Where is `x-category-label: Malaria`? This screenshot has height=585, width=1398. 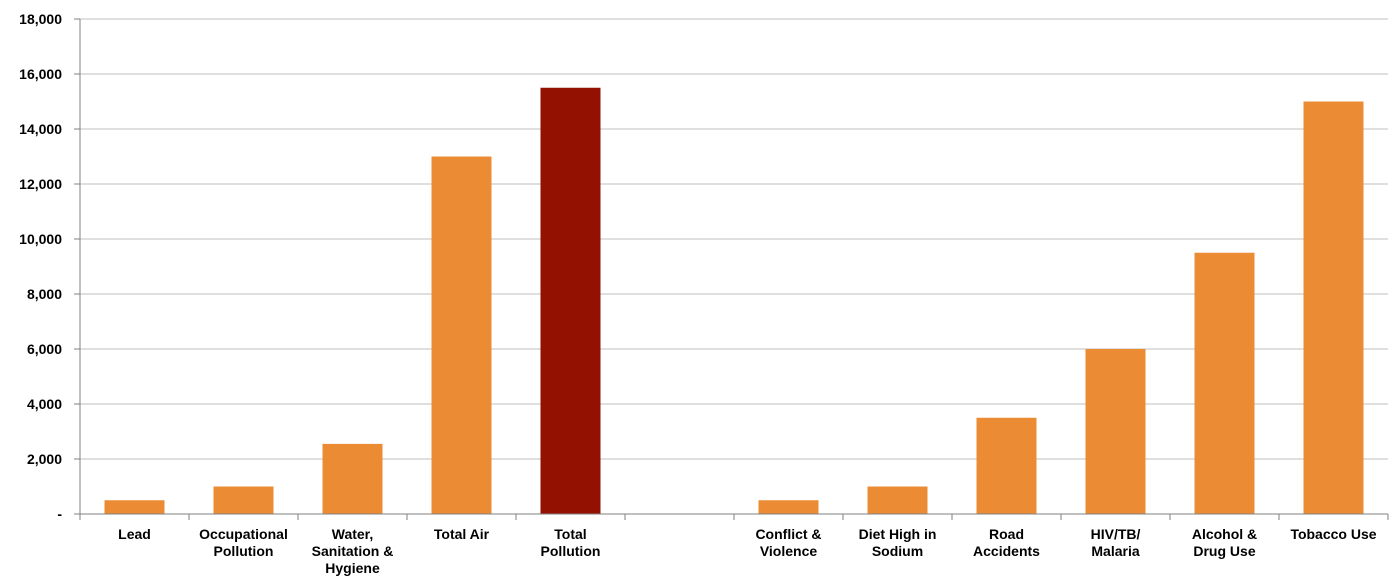 x-category-label: Malaria is located at coordinates (1115, 551).